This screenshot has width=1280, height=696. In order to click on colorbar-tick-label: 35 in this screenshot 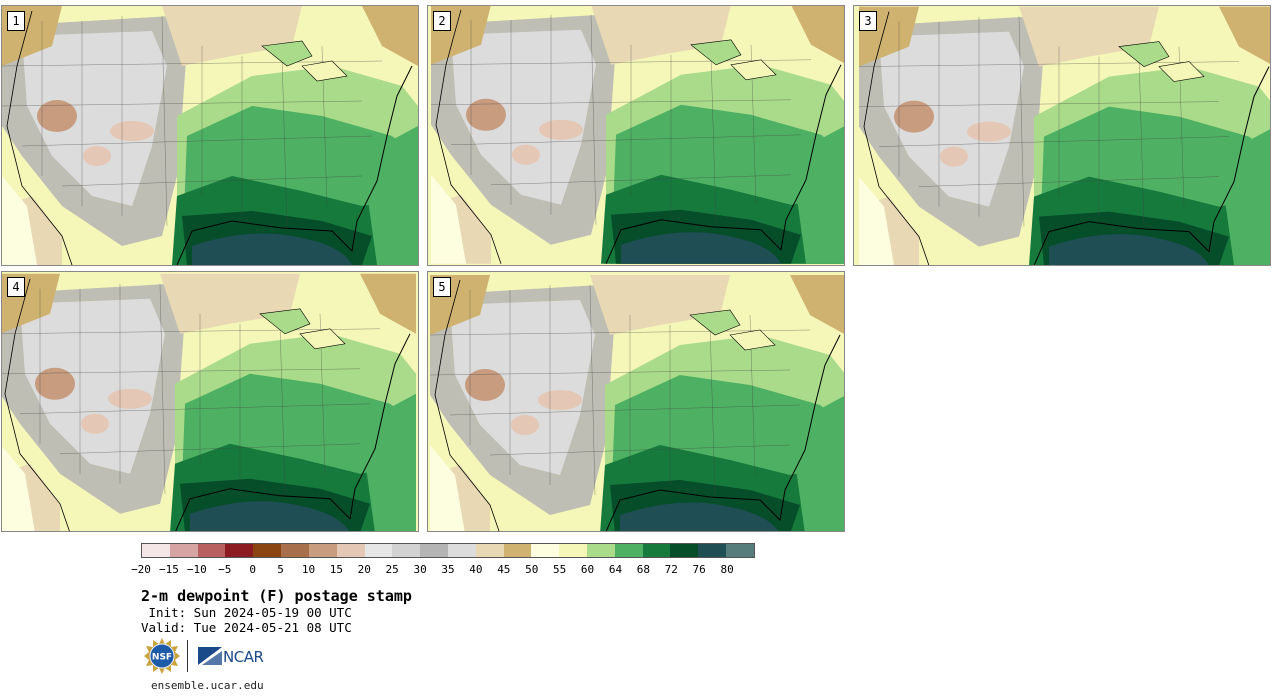, I will do `click(448, 569)`.